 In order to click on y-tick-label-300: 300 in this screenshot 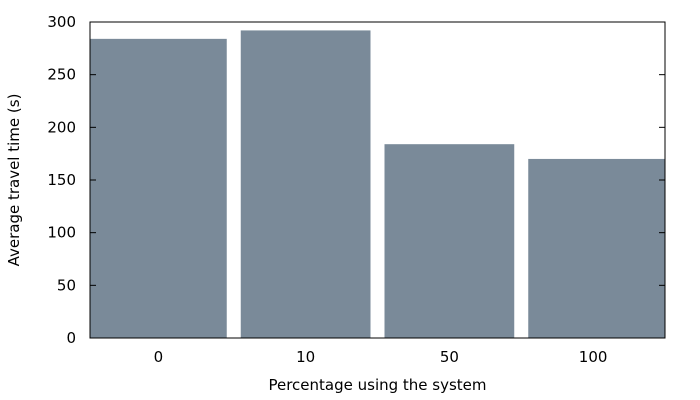, I will do `click(61, 22)`.